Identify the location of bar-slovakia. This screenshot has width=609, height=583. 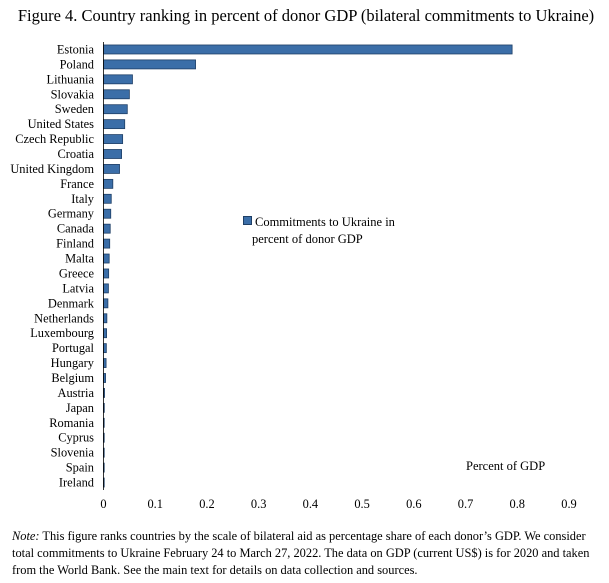
(116, 94).